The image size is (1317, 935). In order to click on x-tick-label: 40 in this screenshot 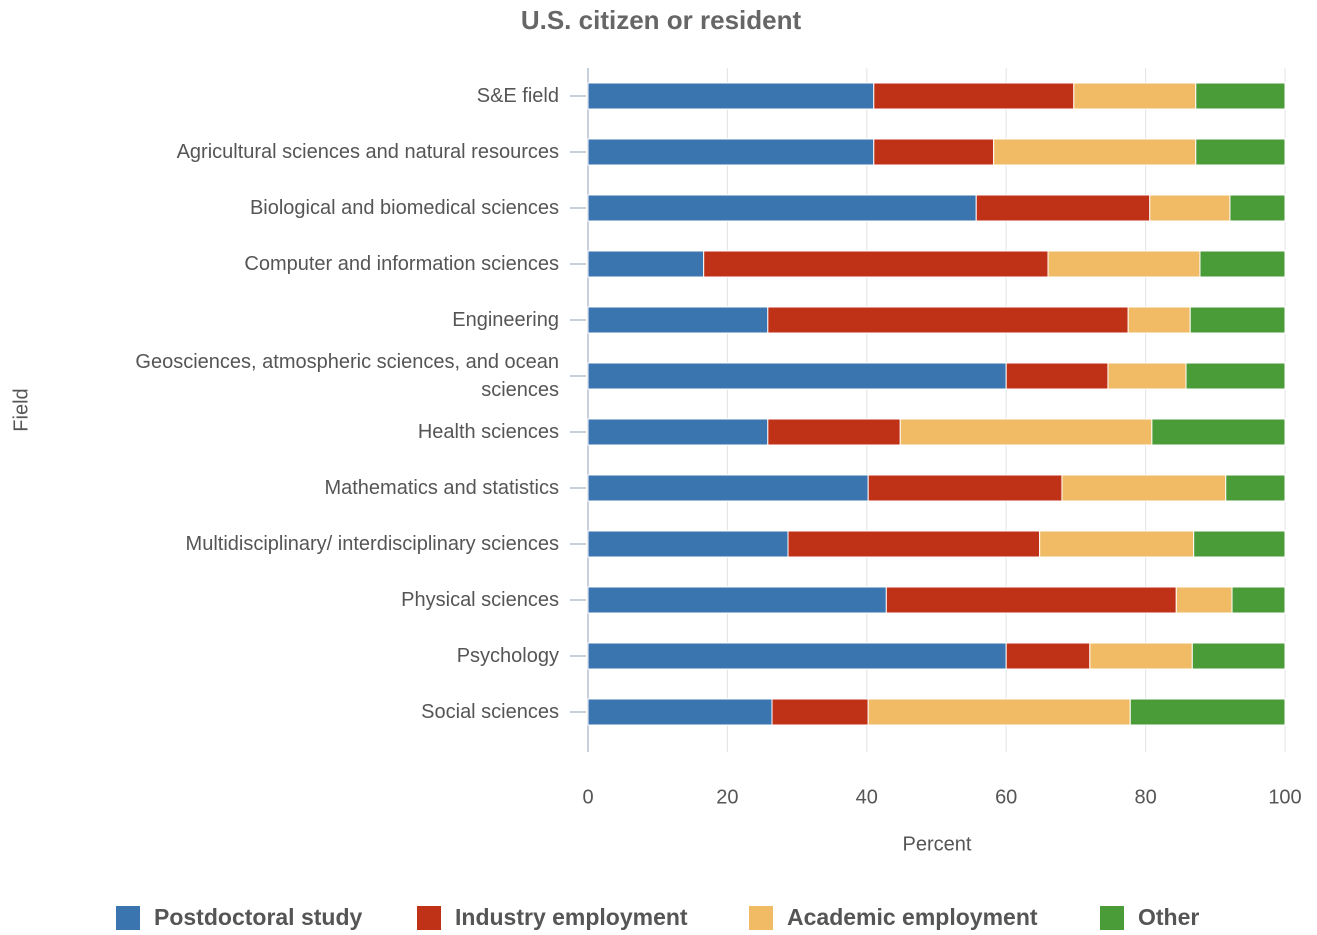, I will do `click(867, 797)`.